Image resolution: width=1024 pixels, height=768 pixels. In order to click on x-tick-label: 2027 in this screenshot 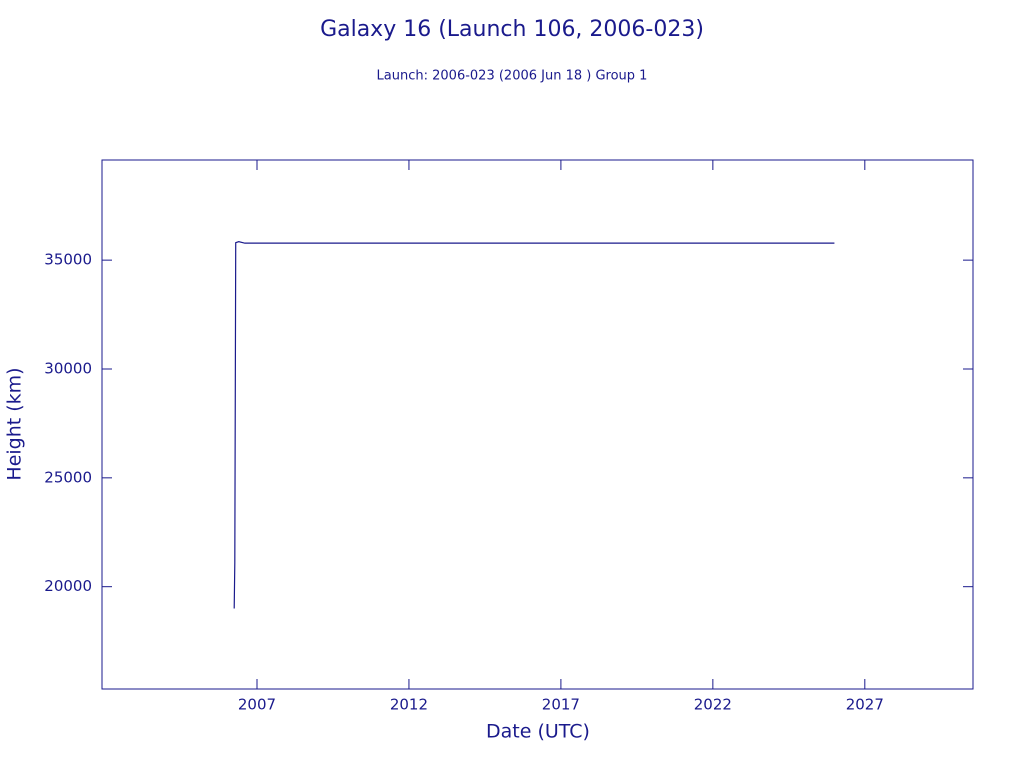, I will do `click(865, 705)`.